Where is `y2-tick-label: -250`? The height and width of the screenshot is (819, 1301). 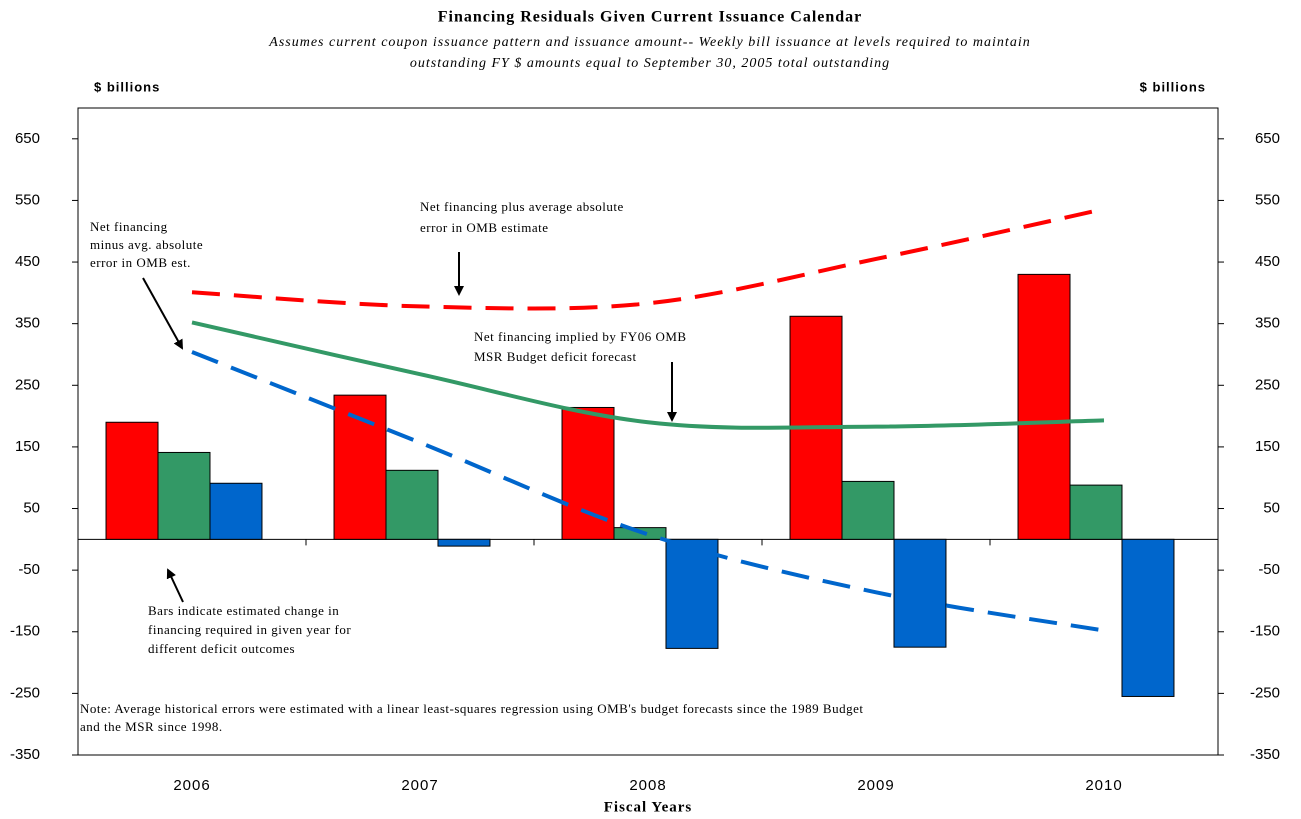 y2-tick-label: -250 is located at coordinates (1265, 692).